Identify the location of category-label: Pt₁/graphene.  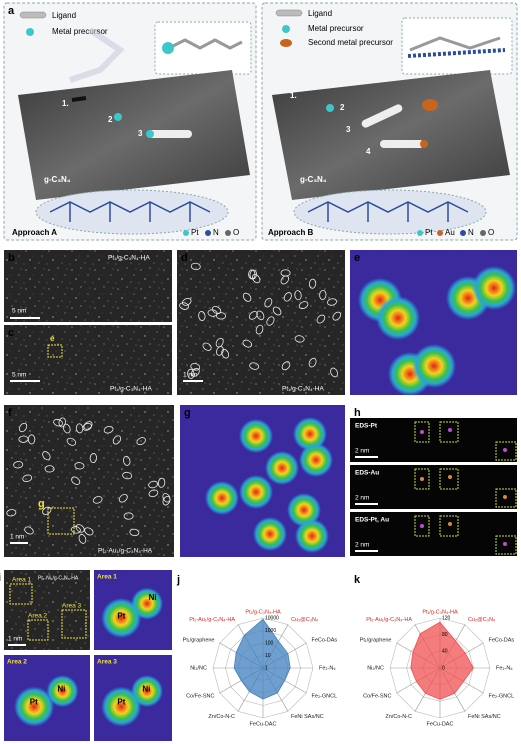
(199, 640).